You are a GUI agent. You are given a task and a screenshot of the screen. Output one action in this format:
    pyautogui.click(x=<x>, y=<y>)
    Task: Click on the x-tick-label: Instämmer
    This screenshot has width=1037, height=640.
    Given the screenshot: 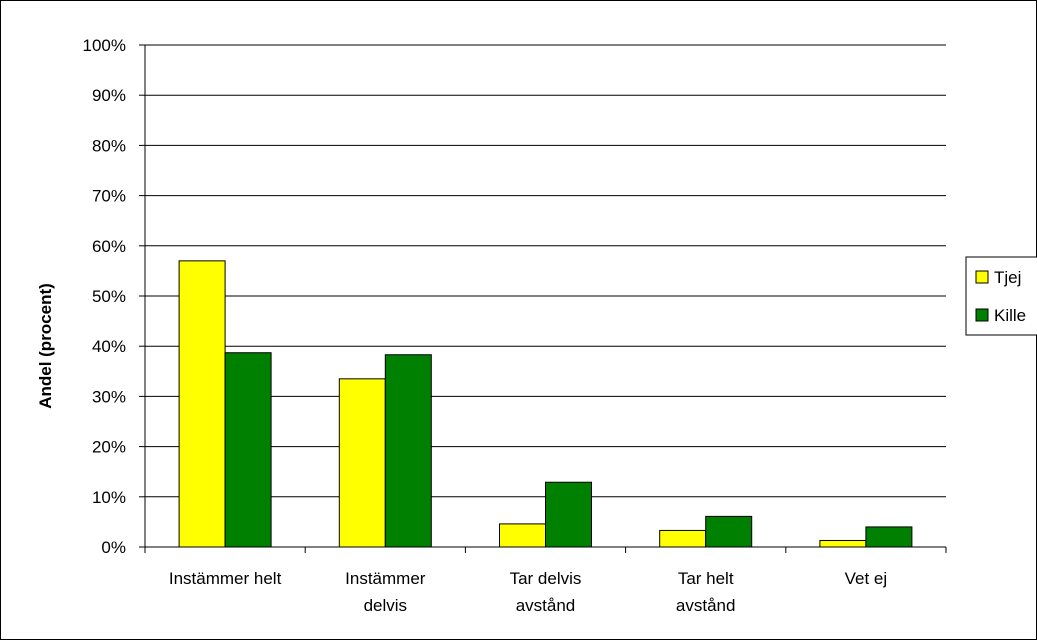 What is the action you would take?
    pyautogui.click(x=385, y=578)
    